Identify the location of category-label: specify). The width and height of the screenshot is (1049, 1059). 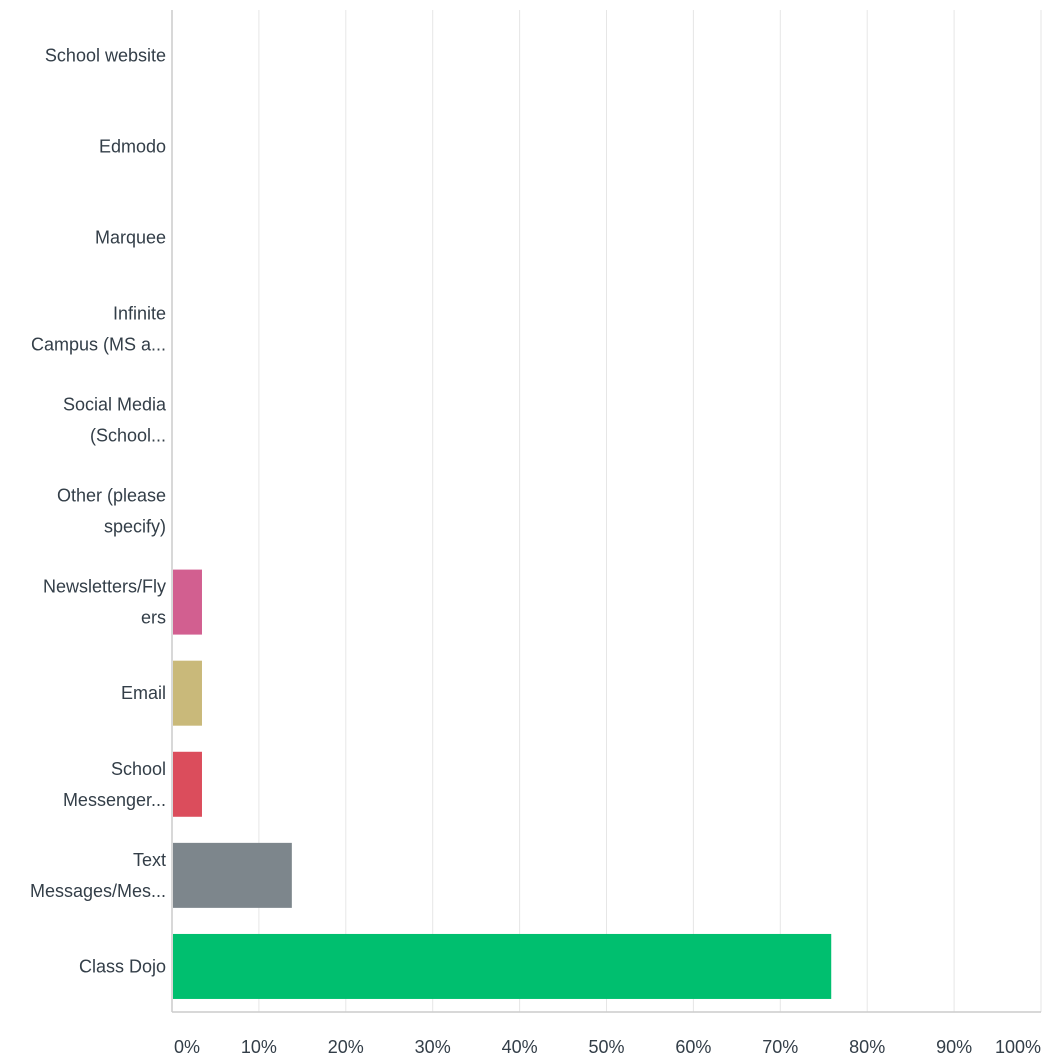
(135, 527).